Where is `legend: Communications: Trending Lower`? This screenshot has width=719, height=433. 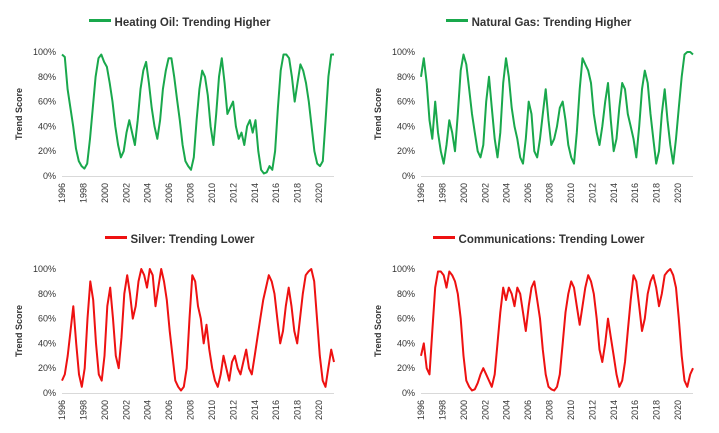 legend: Communications: Trending Lower is located at coordinates (538, 240).